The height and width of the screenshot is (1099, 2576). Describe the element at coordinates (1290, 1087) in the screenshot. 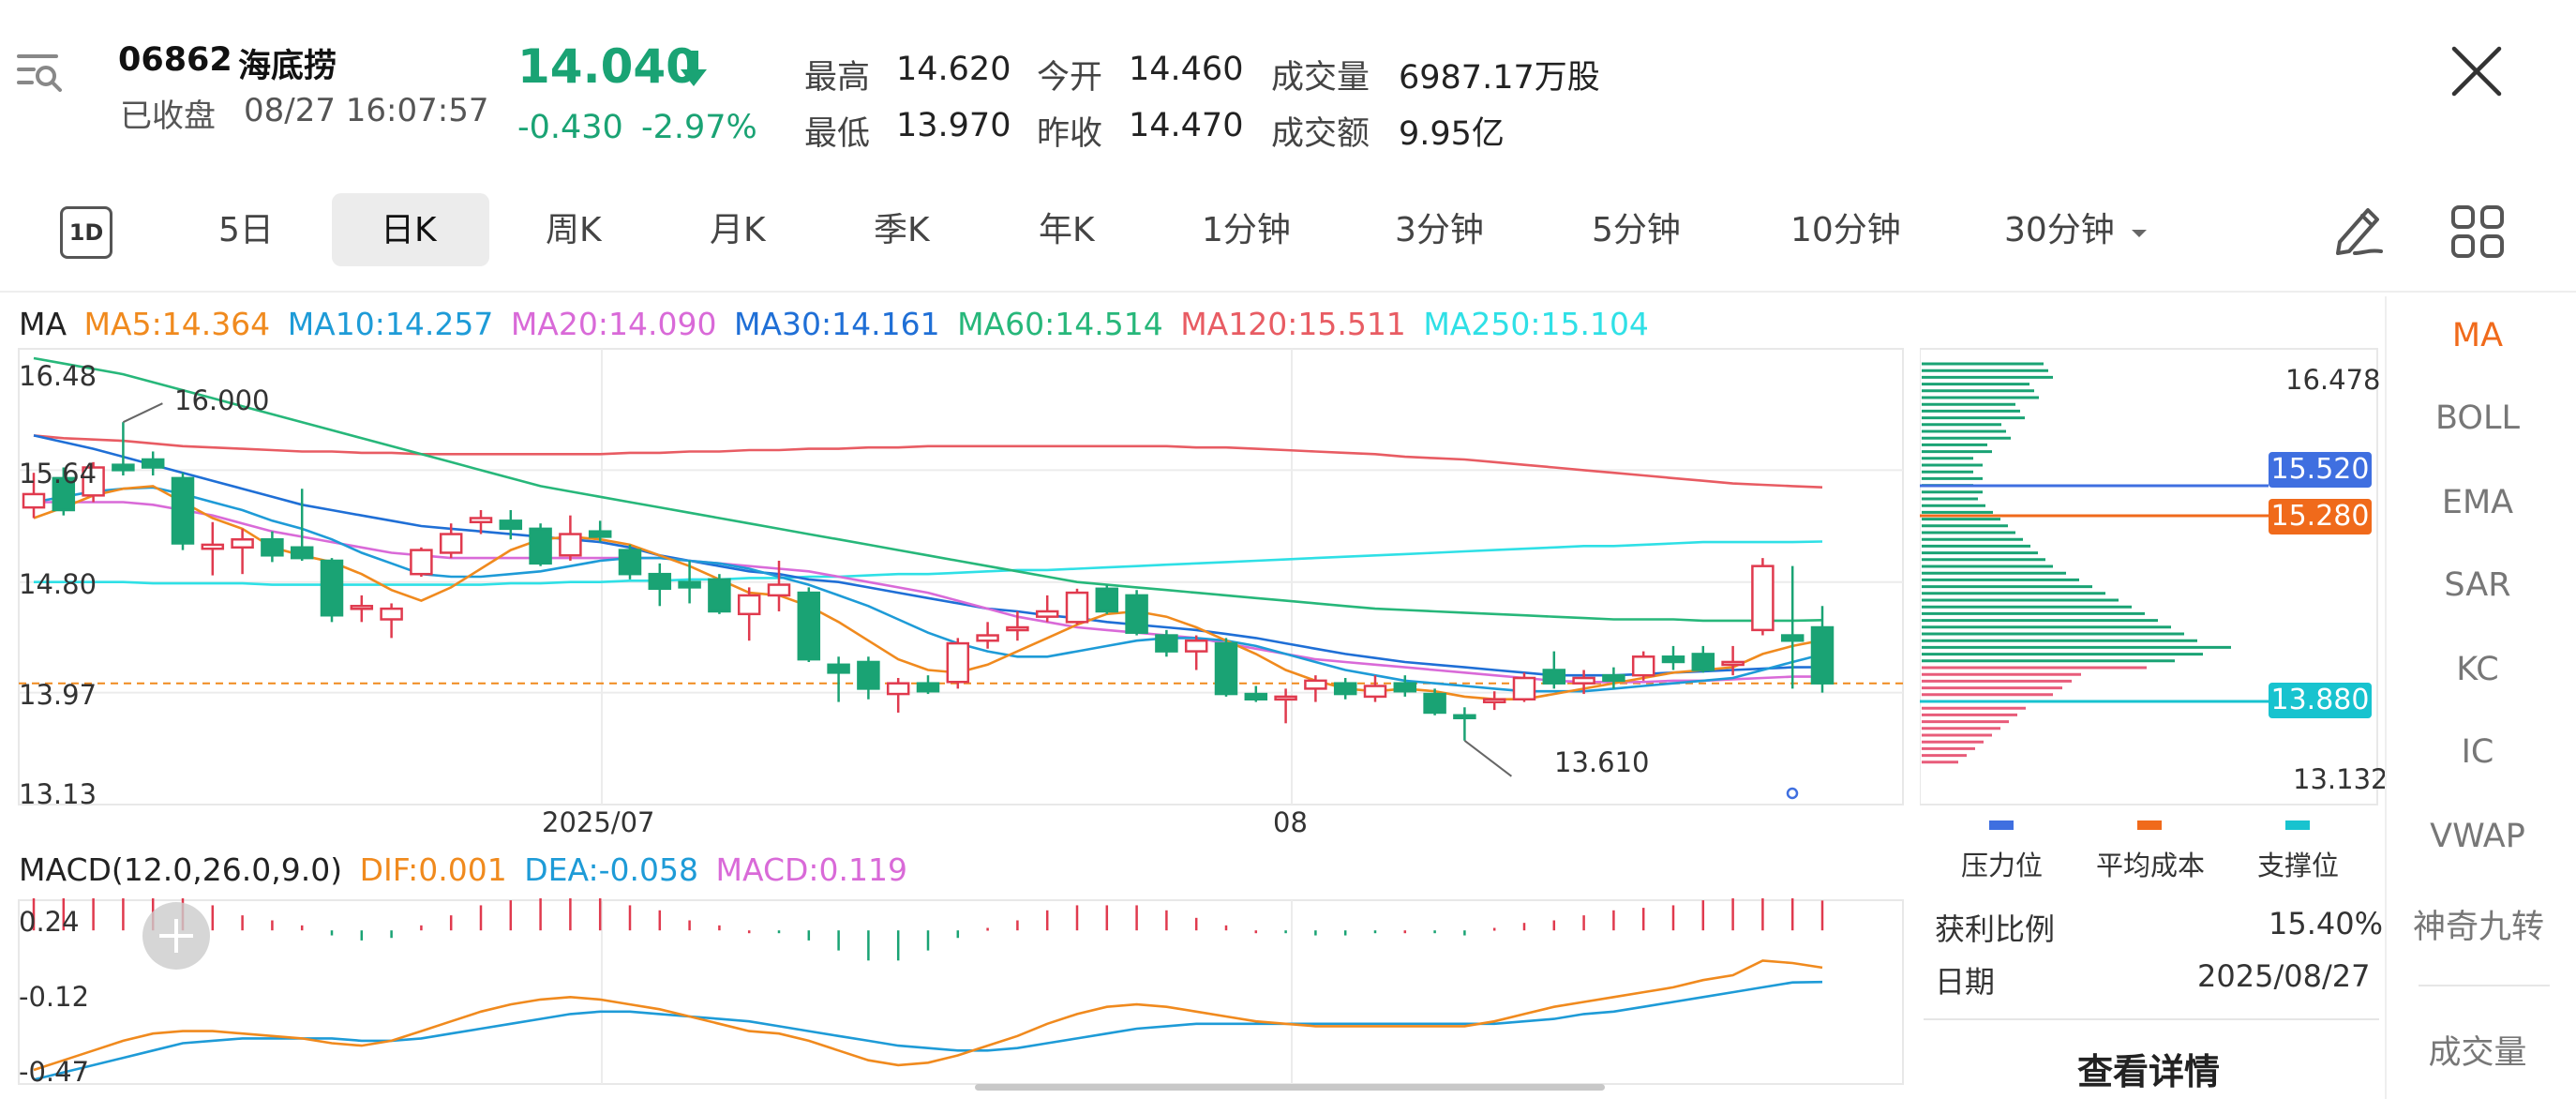

I see `horizontal-scrollbar` at that location.